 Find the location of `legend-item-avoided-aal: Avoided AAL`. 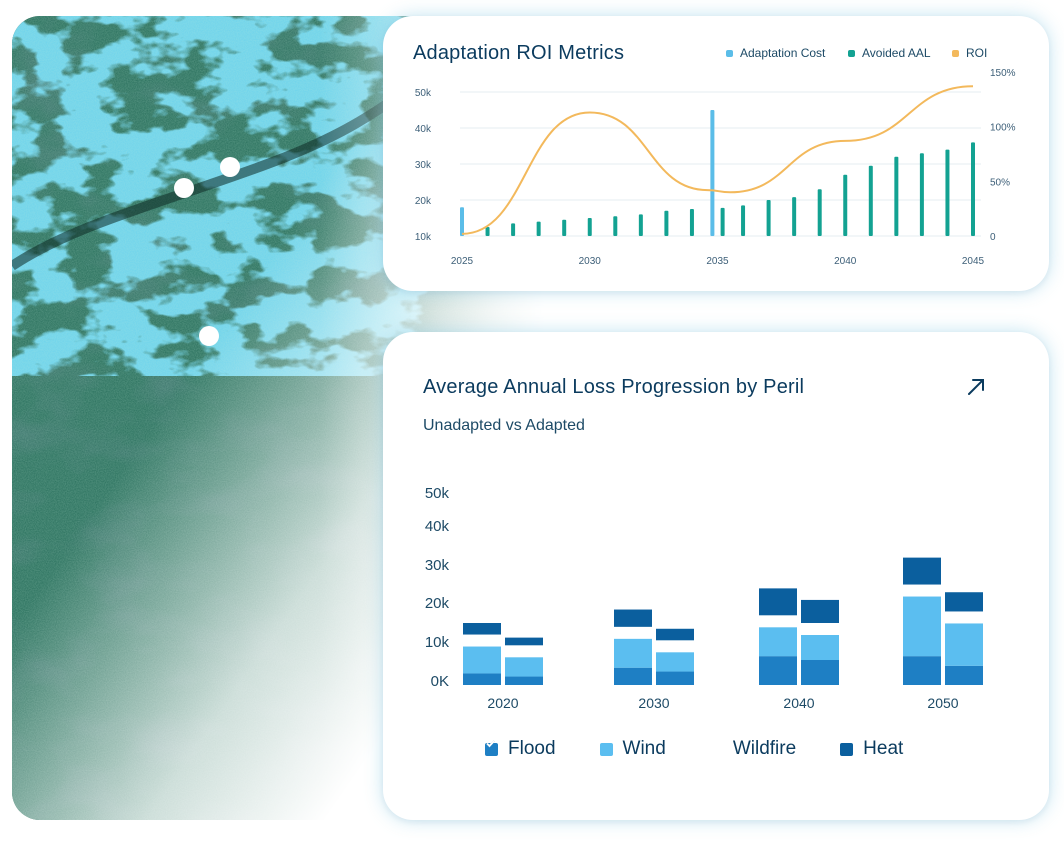

legend-item-avoided-aal: Avoided AAL is located at coordinates (889, 53).